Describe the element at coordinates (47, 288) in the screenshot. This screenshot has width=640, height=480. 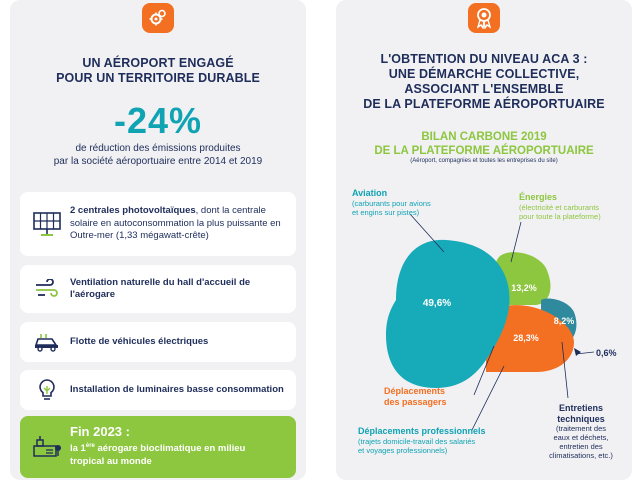
I see `wind-icon` at that location.